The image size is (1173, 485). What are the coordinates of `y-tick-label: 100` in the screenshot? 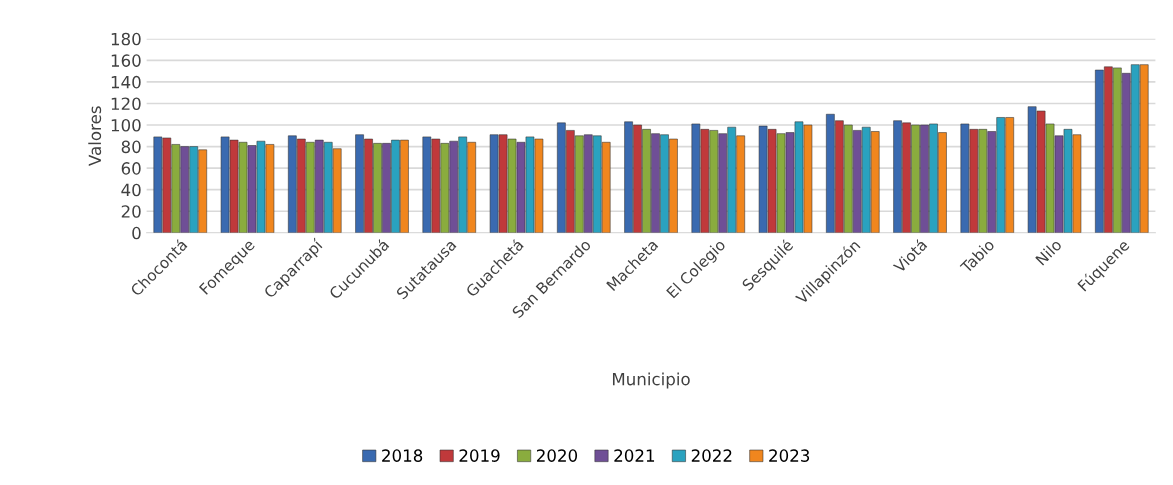 It's located at (126, 125).